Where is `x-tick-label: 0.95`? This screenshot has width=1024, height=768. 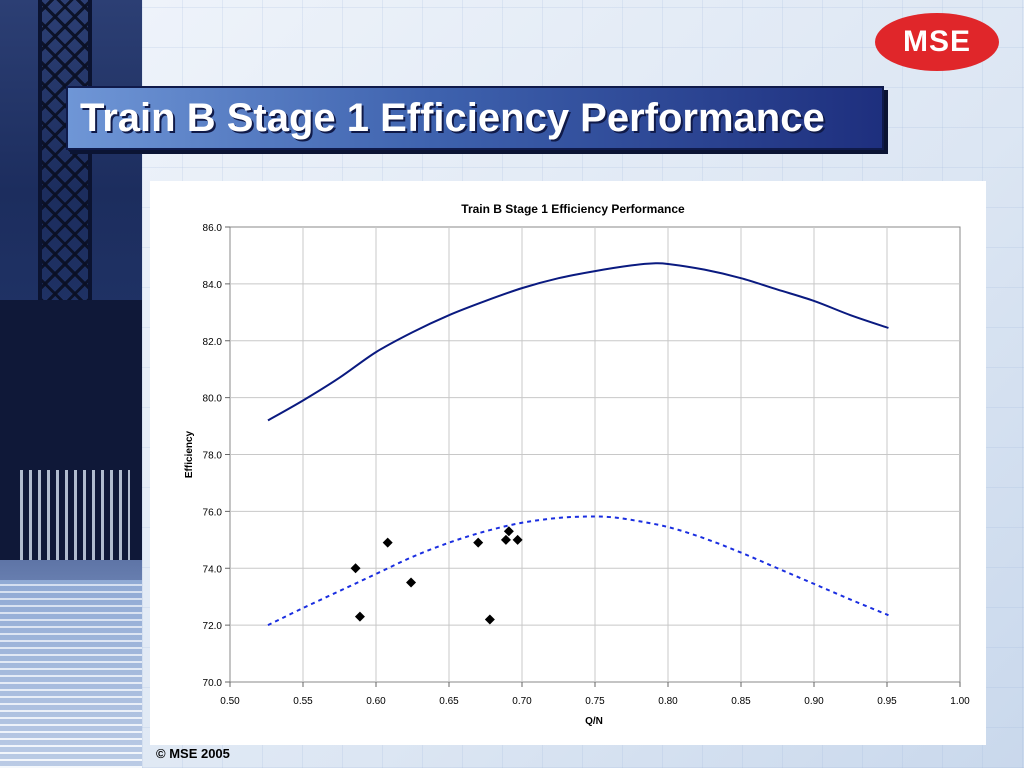
x-tick-label: 0.95 is located at coordinates (887, 701).